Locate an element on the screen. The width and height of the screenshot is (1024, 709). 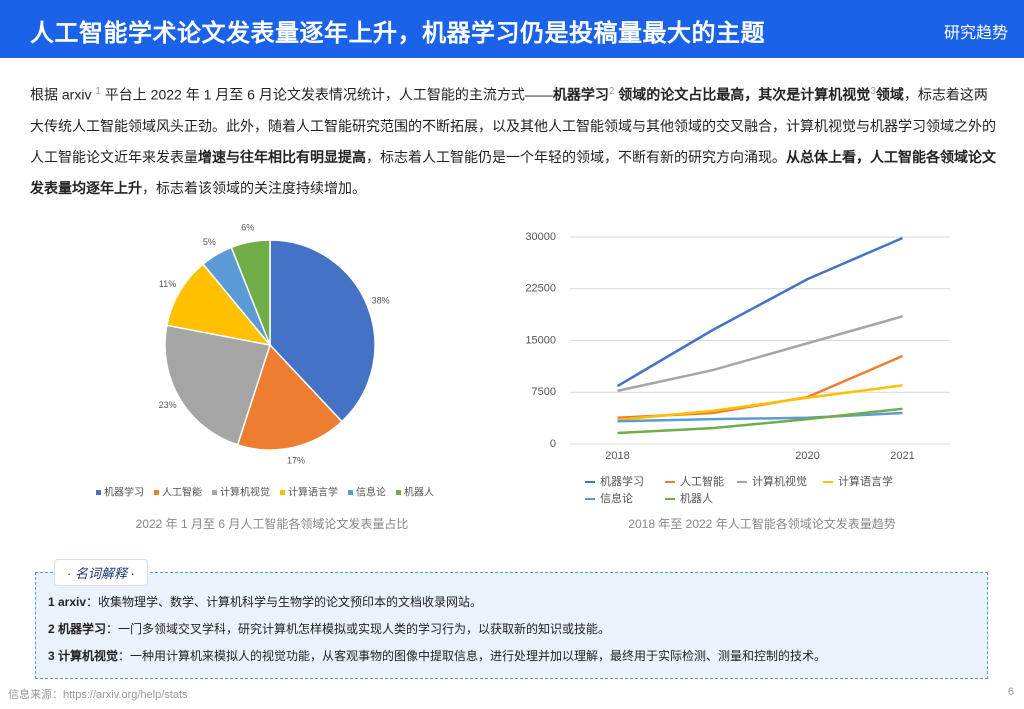
text-run: 平台上 2022 年 1 月至 6 月论文发表情况统计，人工智能的主流方式—— is located at coordinates (326, 94).